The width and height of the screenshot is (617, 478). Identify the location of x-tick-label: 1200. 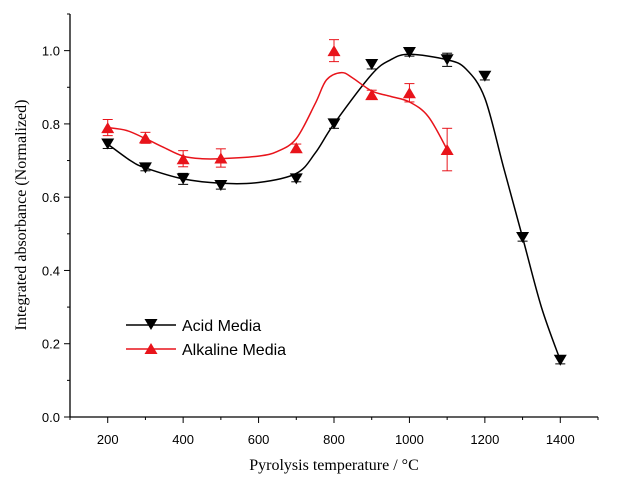
(484, 439).